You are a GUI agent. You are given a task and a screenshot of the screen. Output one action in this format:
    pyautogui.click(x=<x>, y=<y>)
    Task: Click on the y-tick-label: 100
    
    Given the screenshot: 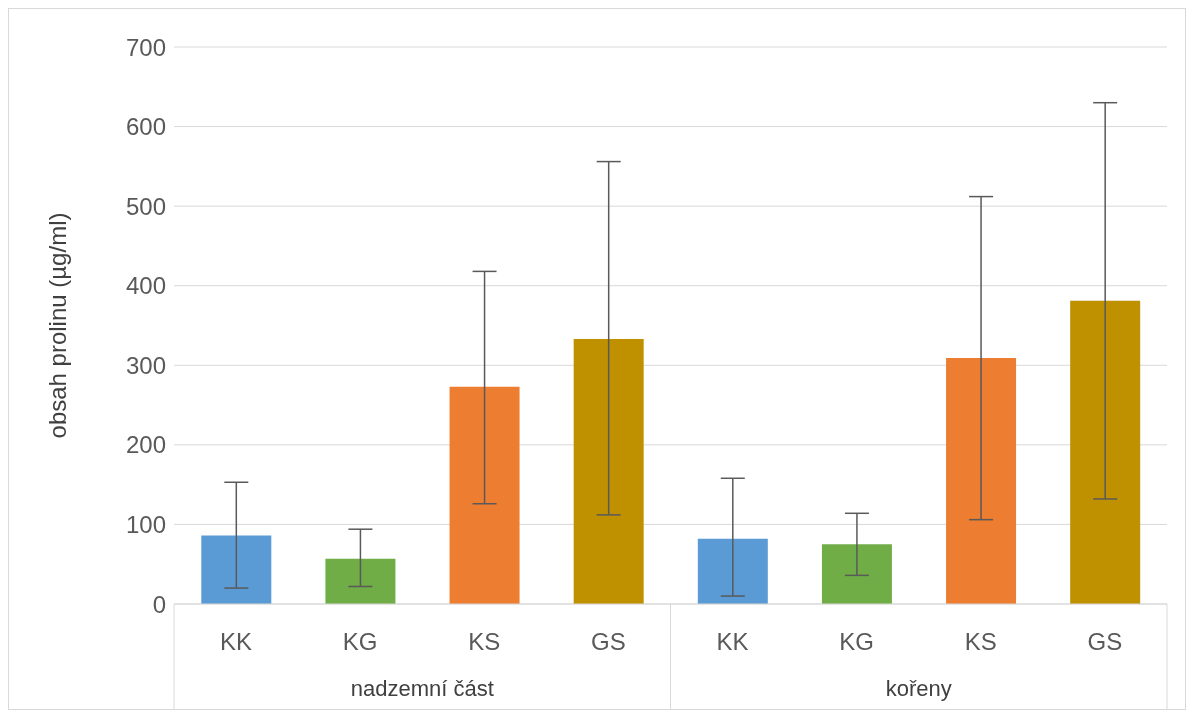 What is the action you would take?
    pyautogui.click(x=145, y=524)
    